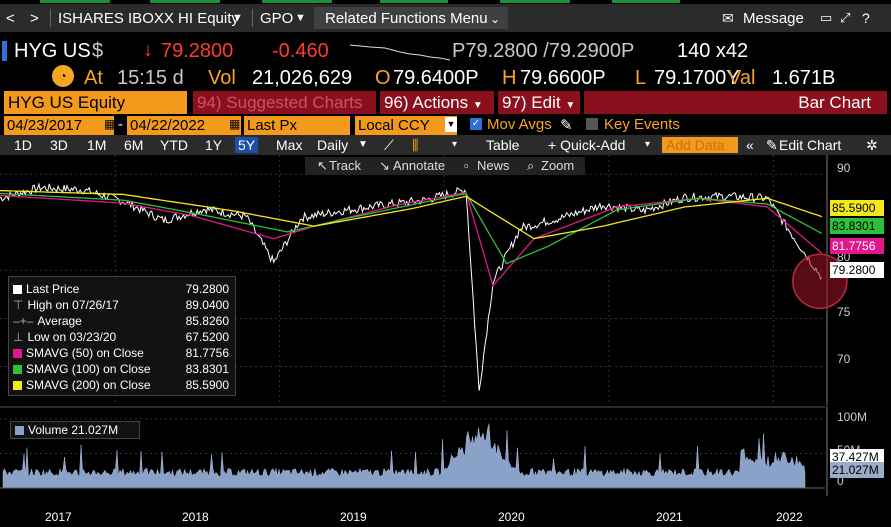 This screenshot has height=527, width=891. I want to click on last-price: 79.2800, so click(197, 51).